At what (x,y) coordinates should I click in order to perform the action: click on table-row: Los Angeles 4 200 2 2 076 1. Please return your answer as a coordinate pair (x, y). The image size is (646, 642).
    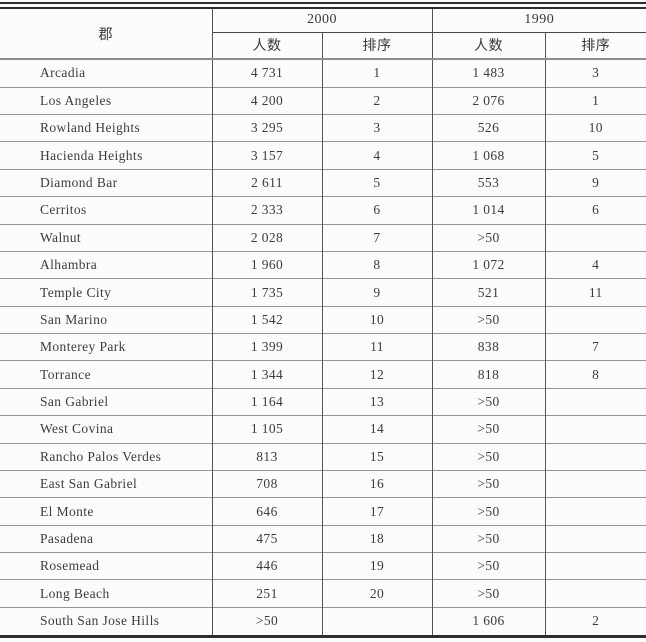
    Looking at the image, I should click on (323, 100).